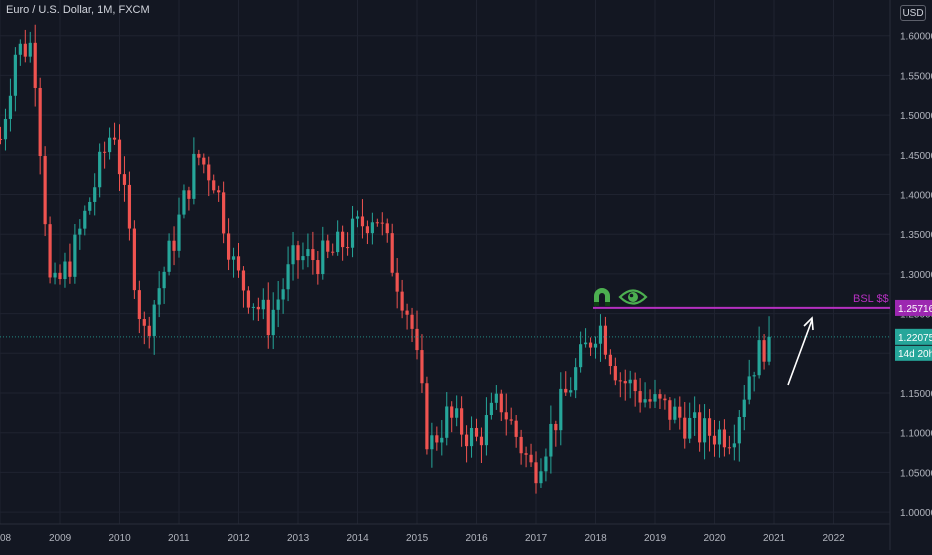 The image size is (932, 555). What do you see at coordinates (916, 434) in the screenshot?
I see `y-tick-label: 1.10000` at bounding box center [916, 434].